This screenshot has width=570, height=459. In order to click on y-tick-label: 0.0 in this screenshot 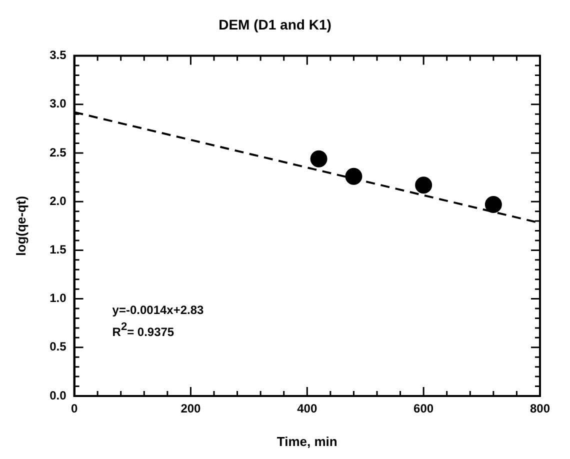, I will do `click(58, 395)`.